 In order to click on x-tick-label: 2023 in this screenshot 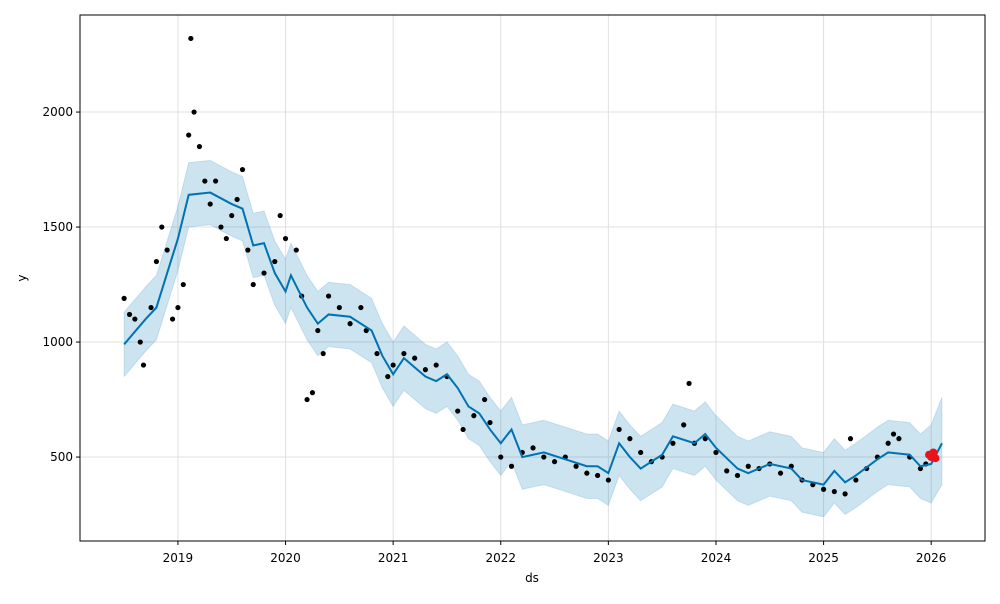, I will do `click(608, 558)`.